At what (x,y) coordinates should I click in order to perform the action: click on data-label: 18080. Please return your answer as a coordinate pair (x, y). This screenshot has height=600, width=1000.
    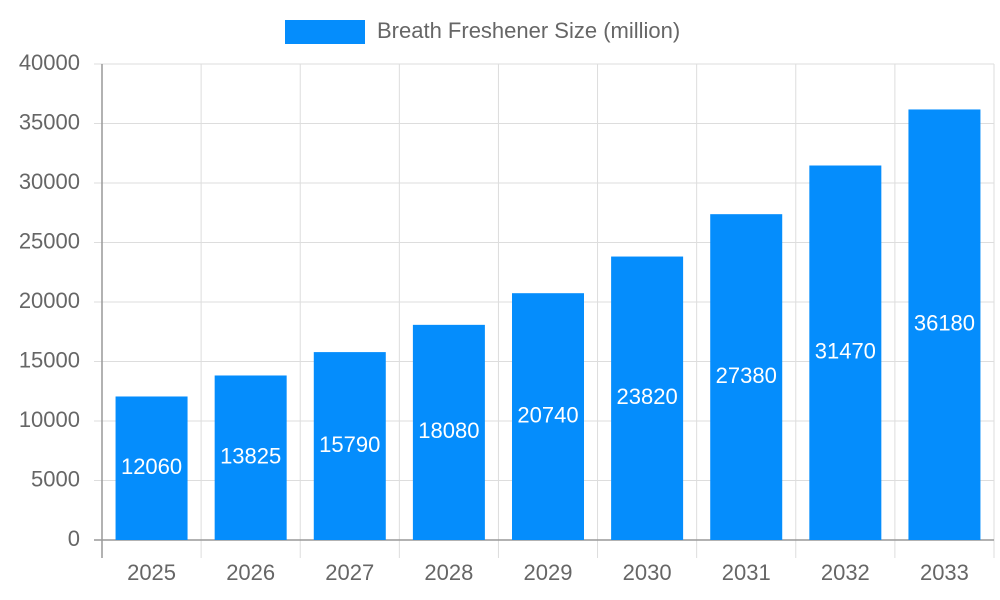
    Looking at the image, I should click on (448, 430).